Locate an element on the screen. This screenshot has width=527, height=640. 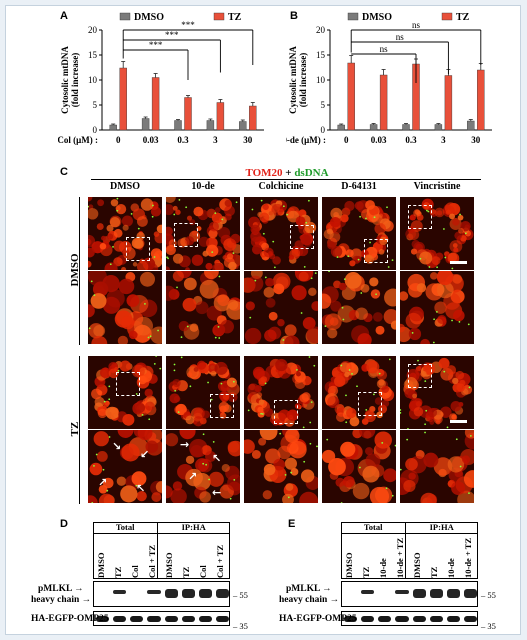
micro-tz-vincristine-zoom is located at coordinates (437, 466).